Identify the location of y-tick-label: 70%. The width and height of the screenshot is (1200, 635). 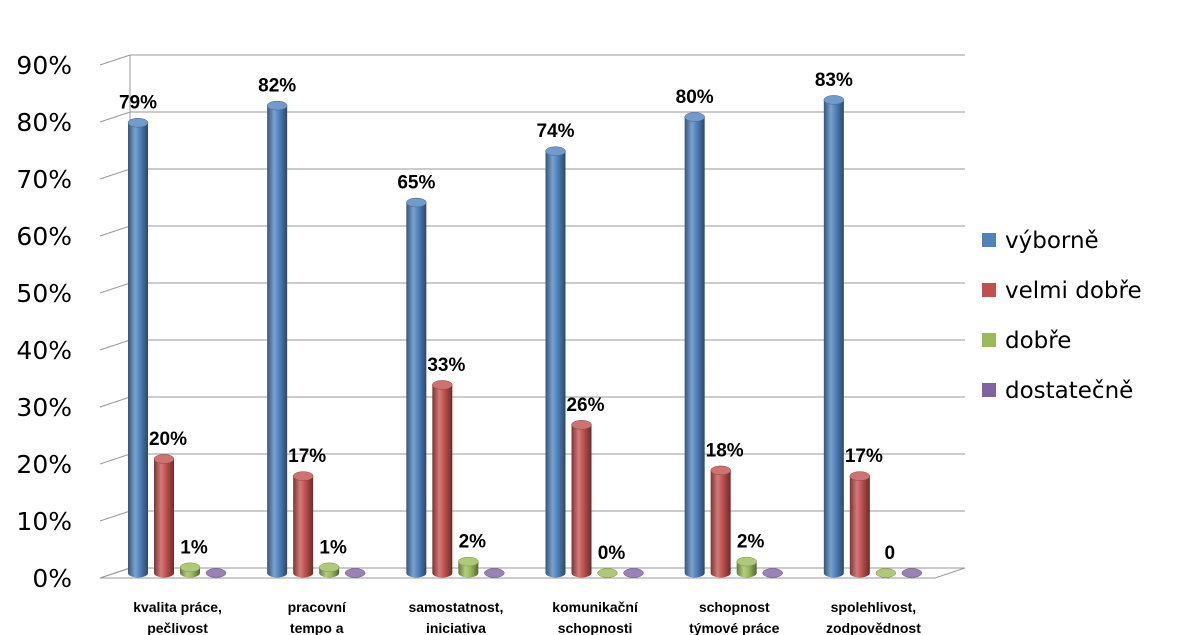
(44, 179).